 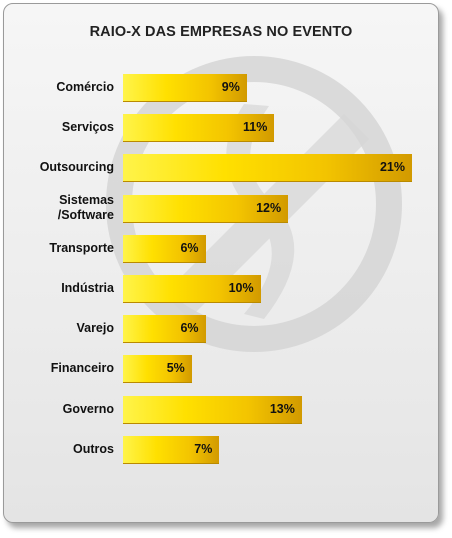 I want to click on category-label: Outsourcing, so click(x=76, y=167).